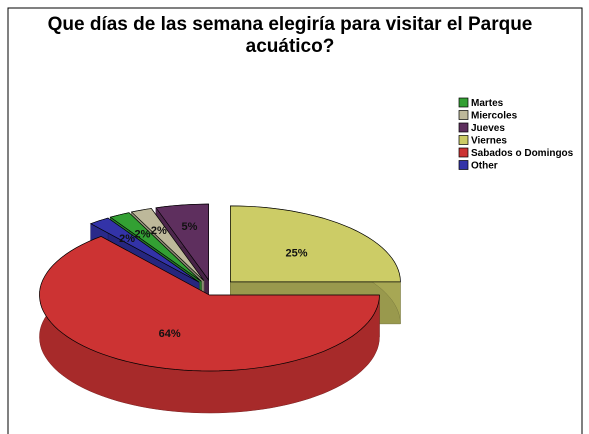  Describe the element at coordinates (189, 227) in the screenshot. I see `data-label: 5%` at that location.